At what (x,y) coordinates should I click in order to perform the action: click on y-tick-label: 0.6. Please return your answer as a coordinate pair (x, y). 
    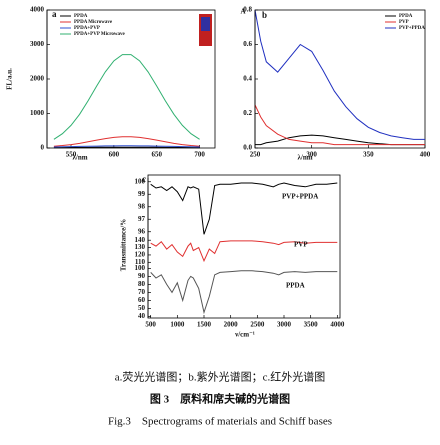
    Looking at the image, I should click on (247, 44).